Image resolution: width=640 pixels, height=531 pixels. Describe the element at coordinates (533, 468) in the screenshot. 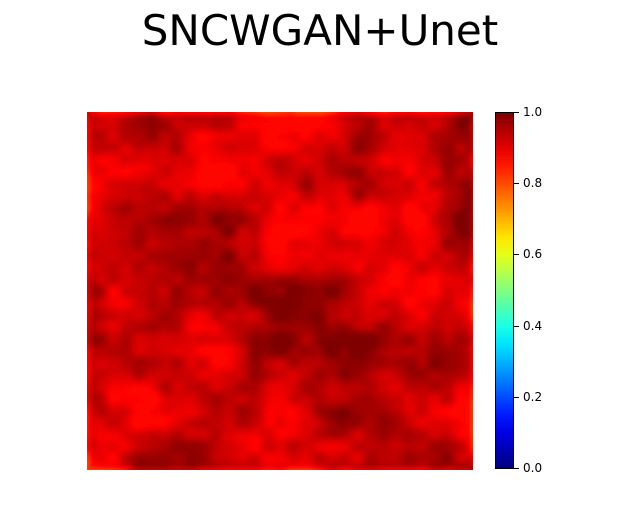

I see `colorbar-tick-label: 0.0` at that location.